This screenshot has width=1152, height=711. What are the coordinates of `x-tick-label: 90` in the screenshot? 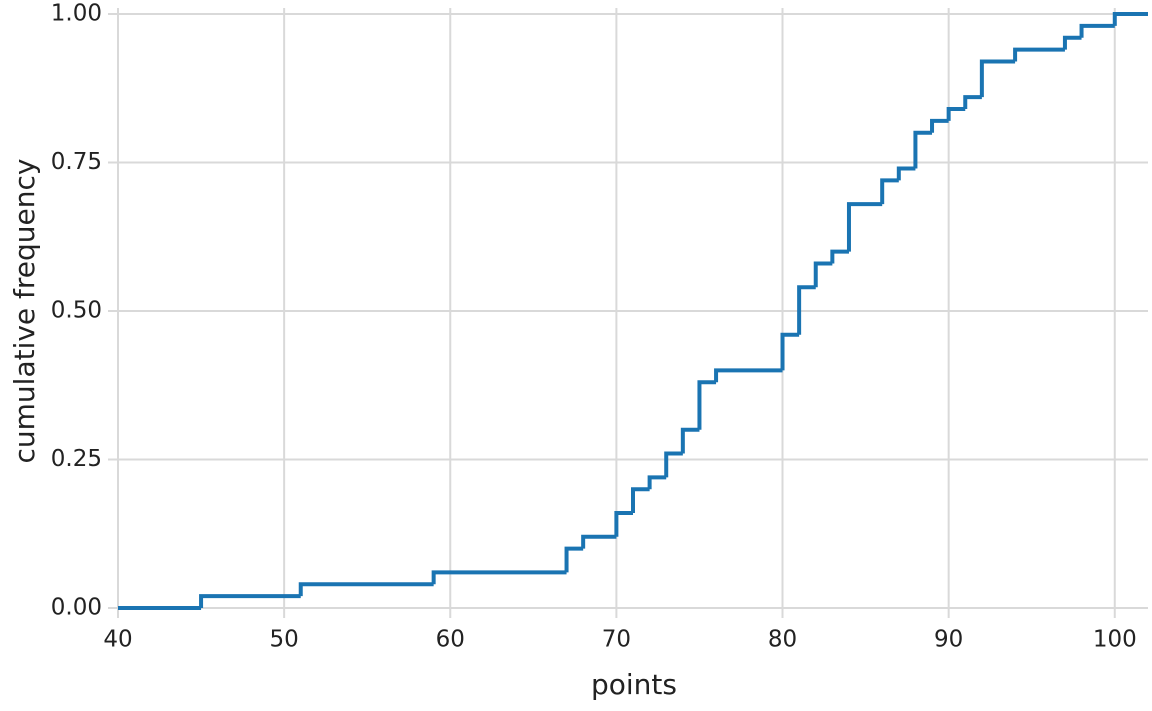 It's located at (948, 640).